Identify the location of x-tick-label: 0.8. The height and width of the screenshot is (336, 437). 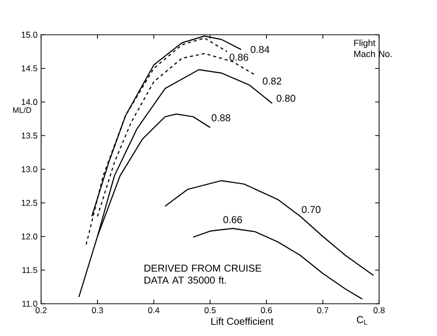
(379, 310).